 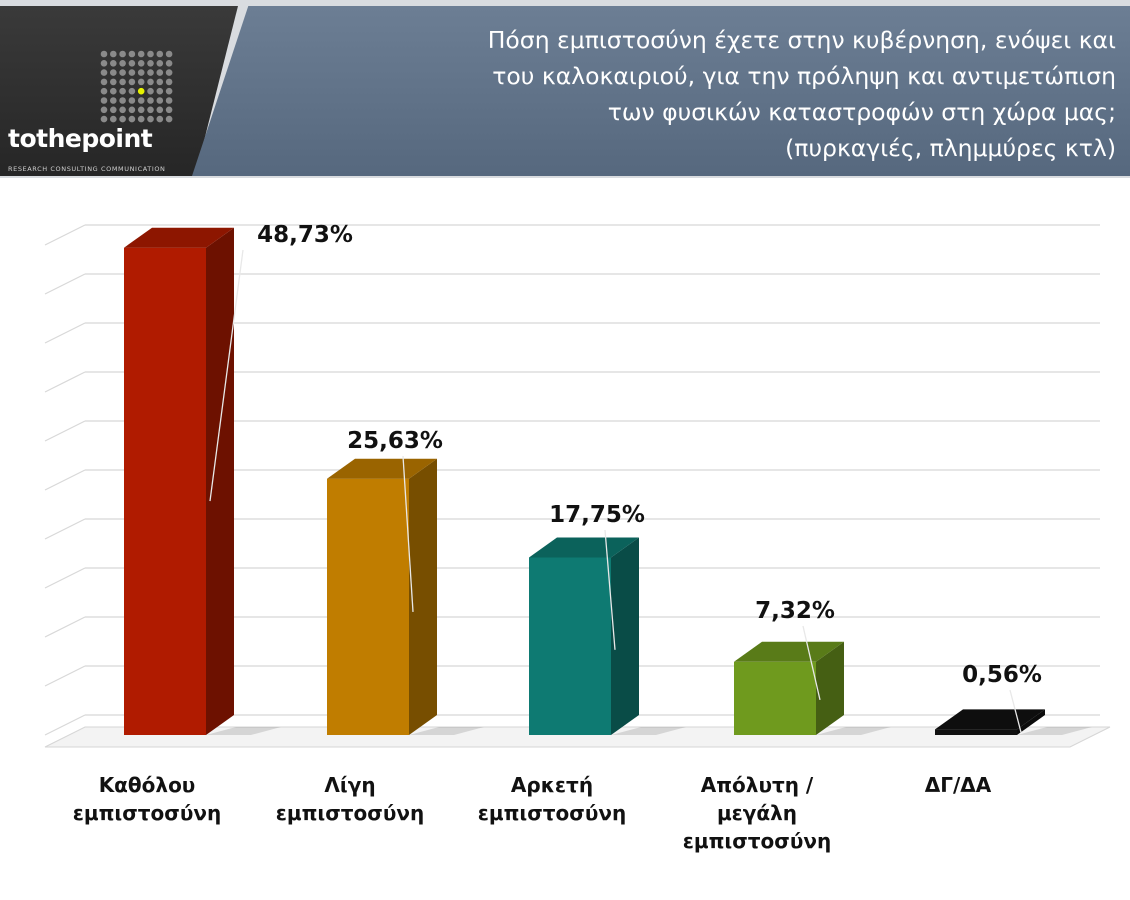 I want to click on value-label: 17,75%, so click(x=597, y=515).